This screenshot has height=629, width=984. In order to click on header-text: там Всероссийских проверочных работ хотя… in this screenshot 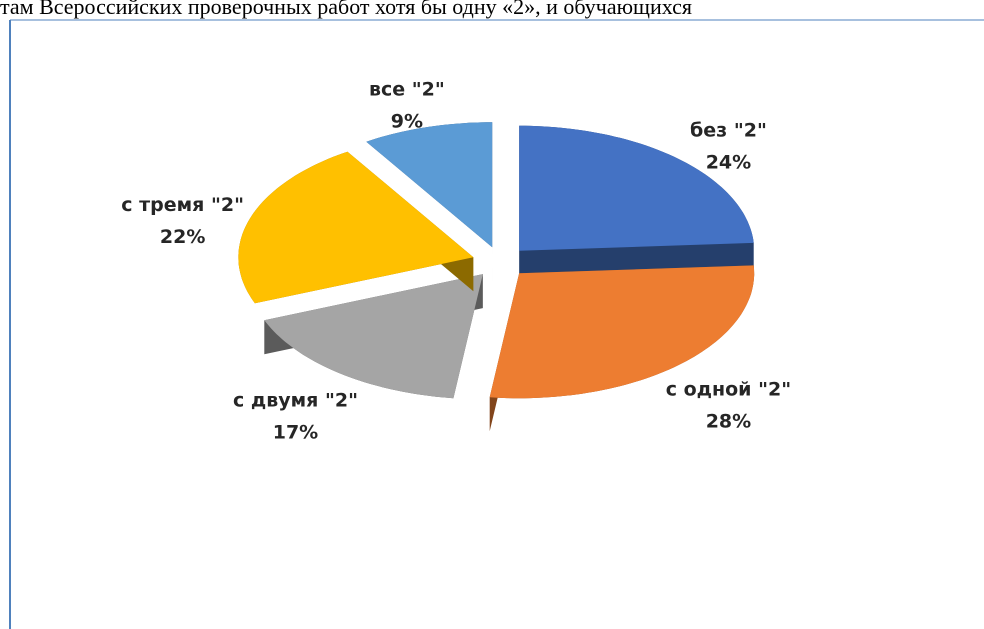, I will do `click(346, 9)`.